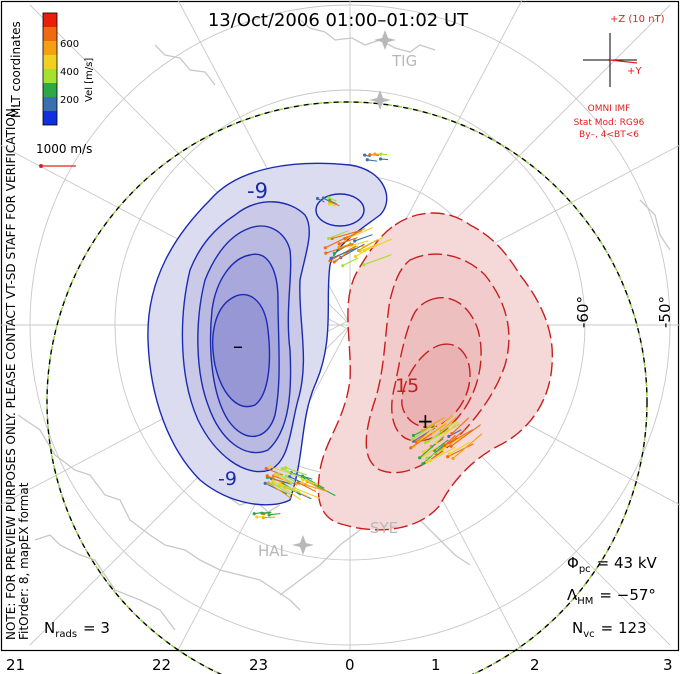  Describe the element at coordinates (404, 61) in the screenshot. I see `station-label-tig: TIG` at that location.